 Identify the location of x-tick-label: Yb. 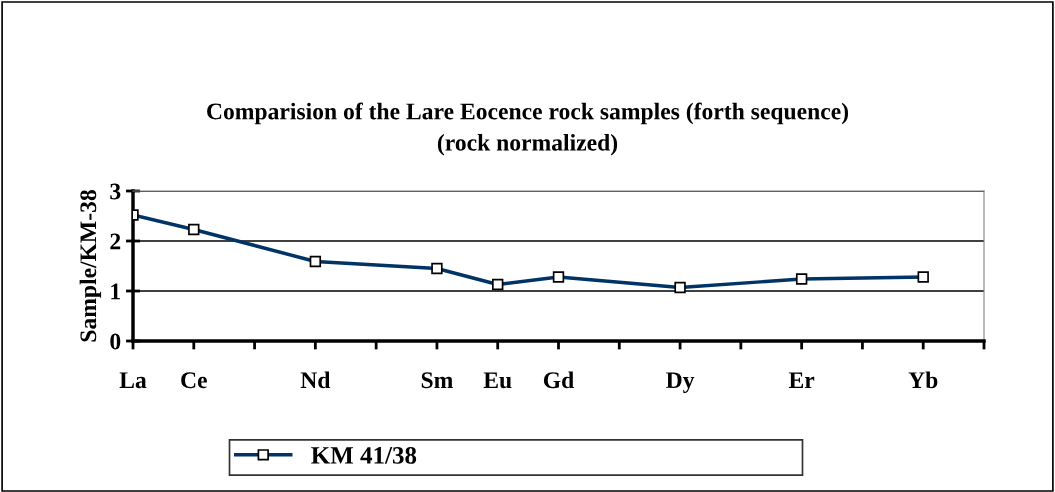
(923, 380).